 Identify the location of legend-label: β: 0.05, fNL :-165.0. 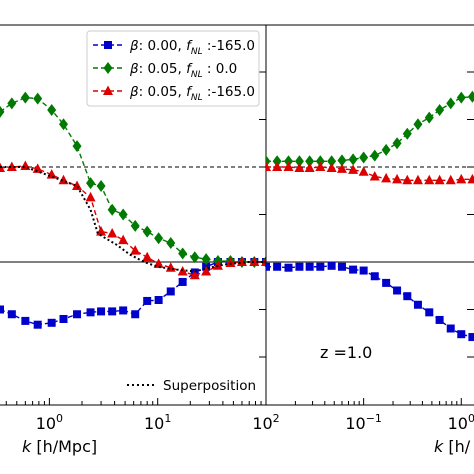
(192, 93).